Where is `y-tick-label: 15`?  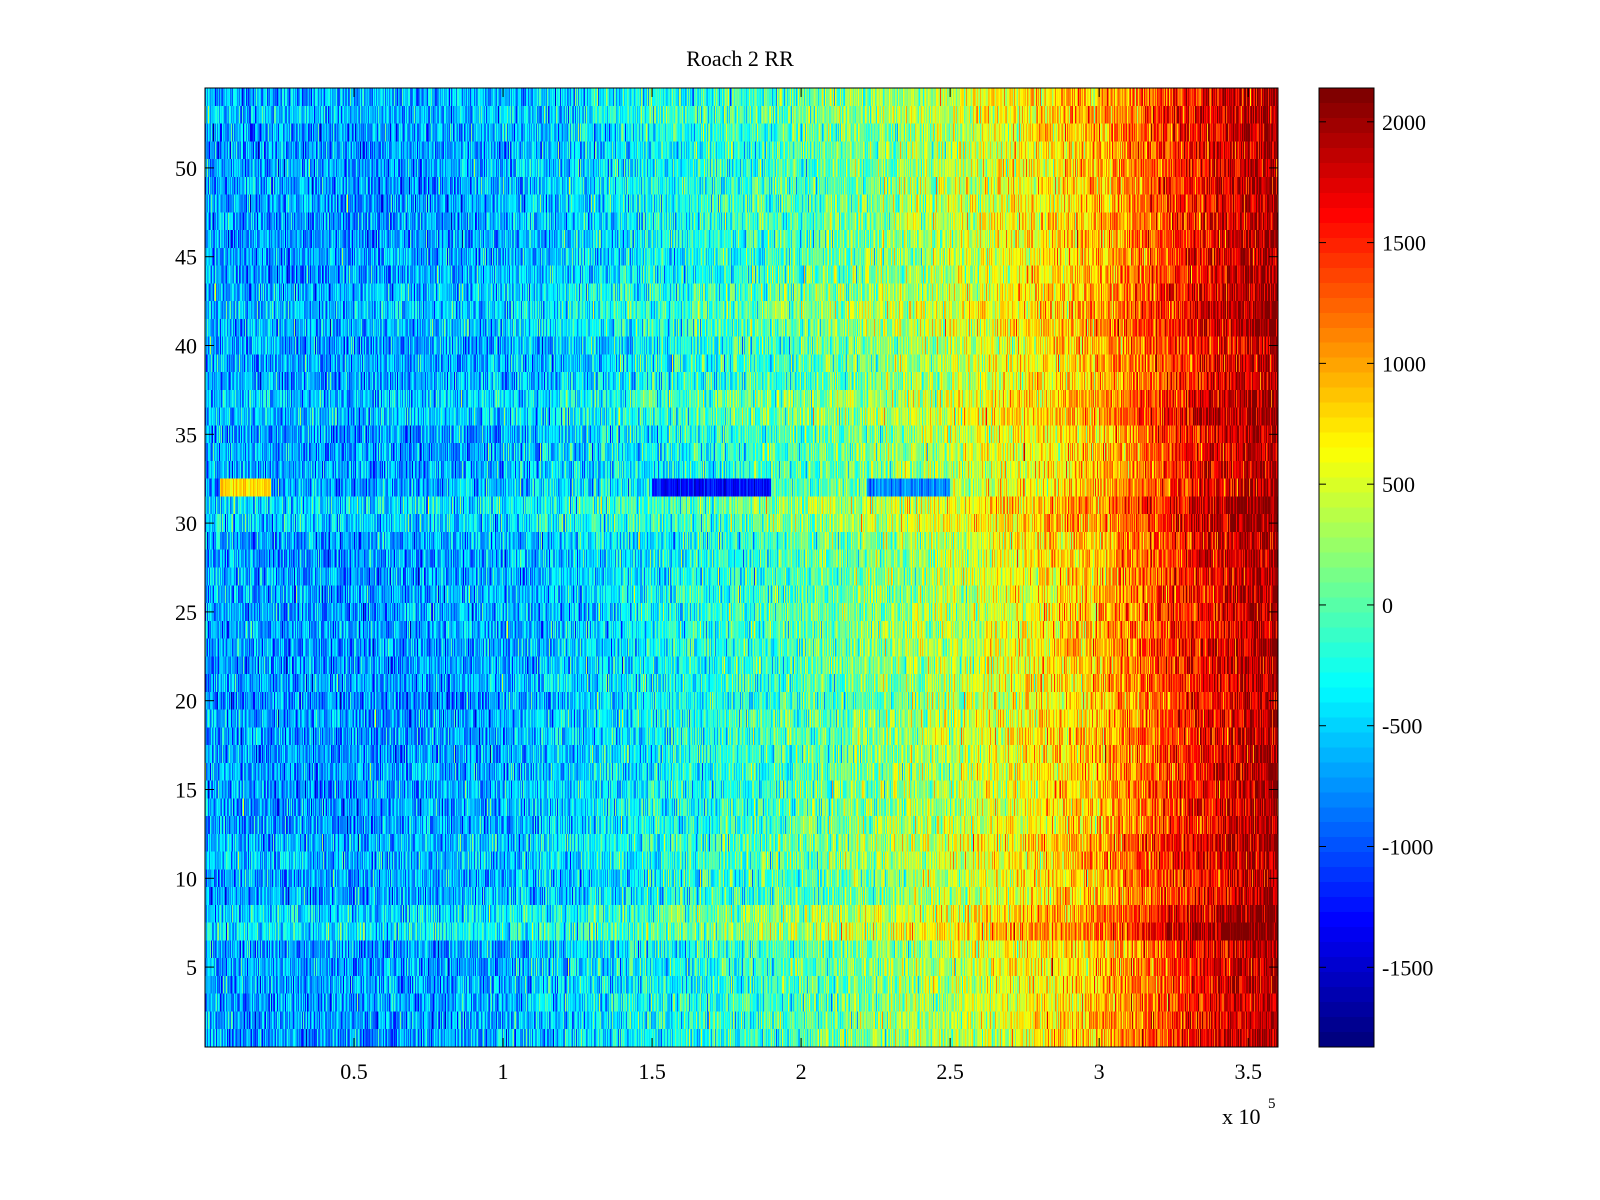 y-tick-label: 15 is located at coordinates (186, 789).